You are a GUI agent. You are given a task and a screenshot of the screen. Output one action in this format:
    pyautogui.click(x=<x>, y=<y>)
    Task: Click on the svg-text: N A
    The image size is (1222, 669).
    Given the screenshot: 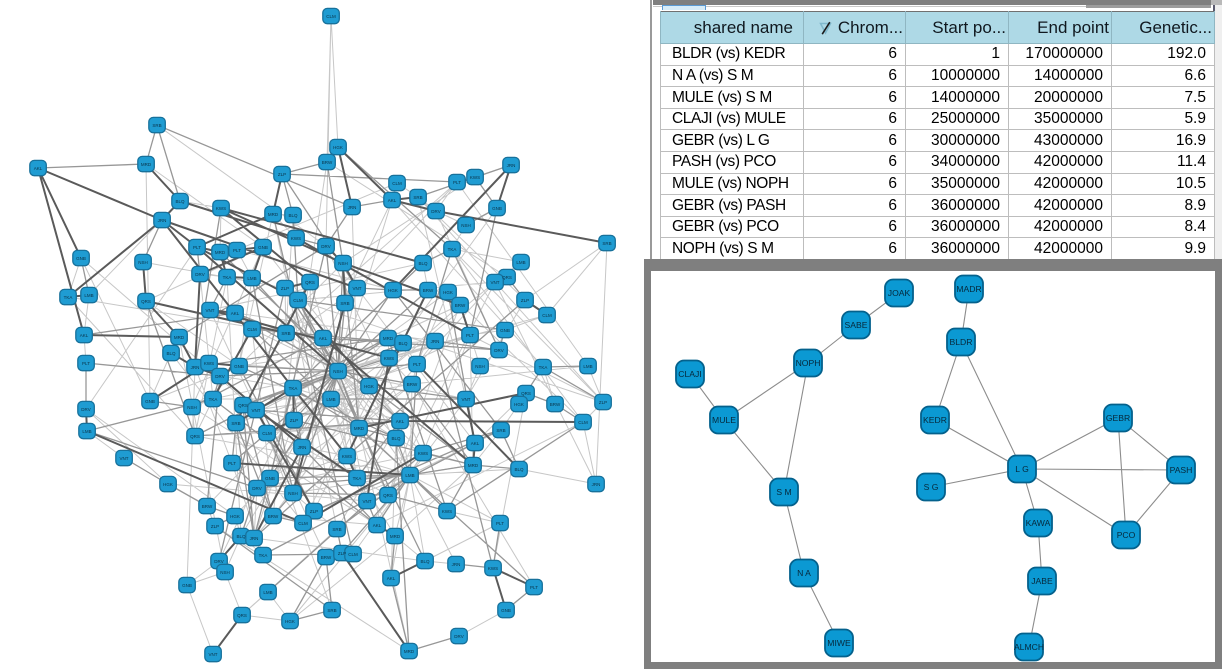 What is the action you would take?
    pyautogui.click(x=804, y=573)
    